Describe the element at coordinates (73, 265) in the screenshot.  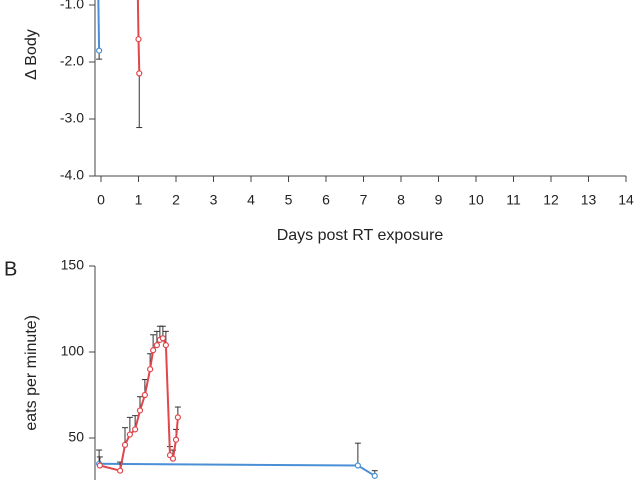
I see `y-tick-label: 150` at that location.